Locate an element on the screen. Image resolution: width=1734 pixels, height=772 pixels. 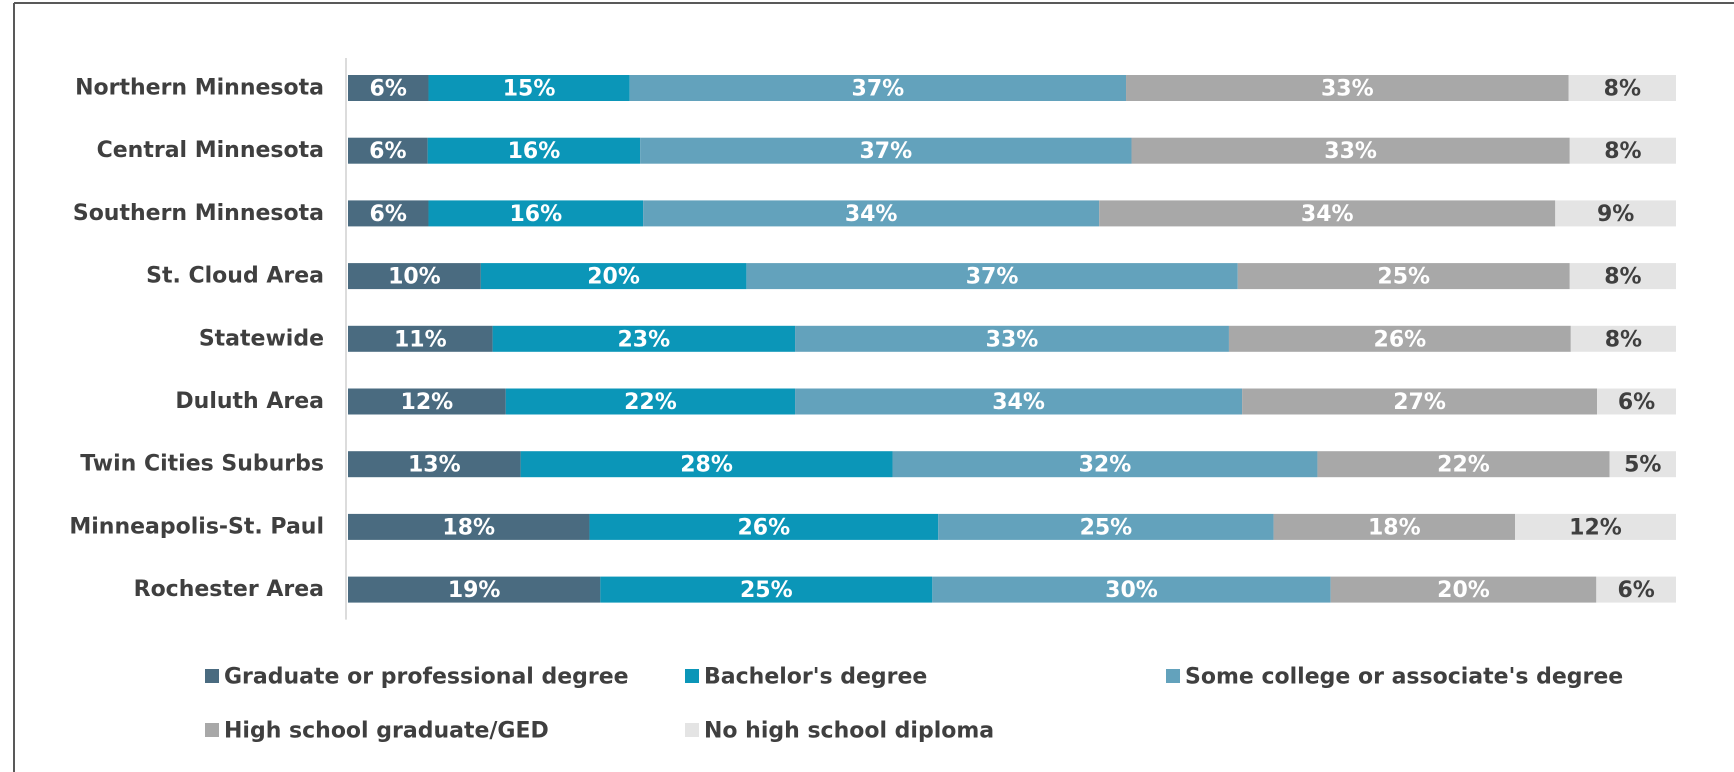
data-label-statewide-high-school-graduate-ged: 26% is located at coordinates (1400, 339).